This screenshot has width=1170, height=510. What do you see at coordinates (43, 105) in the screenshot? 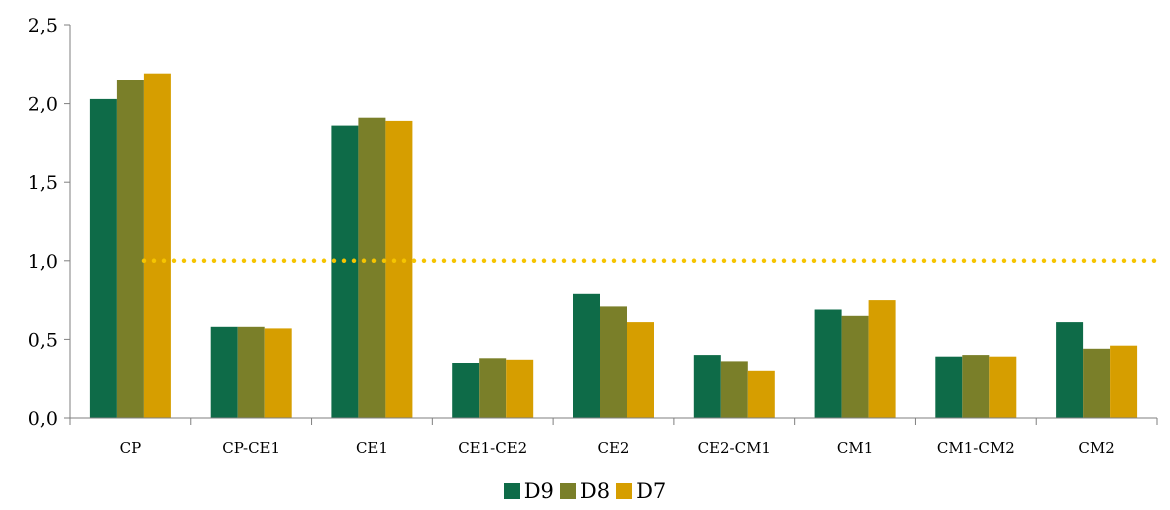
I see `y-tick-label: 2,0` at bounding box center [43, 105].